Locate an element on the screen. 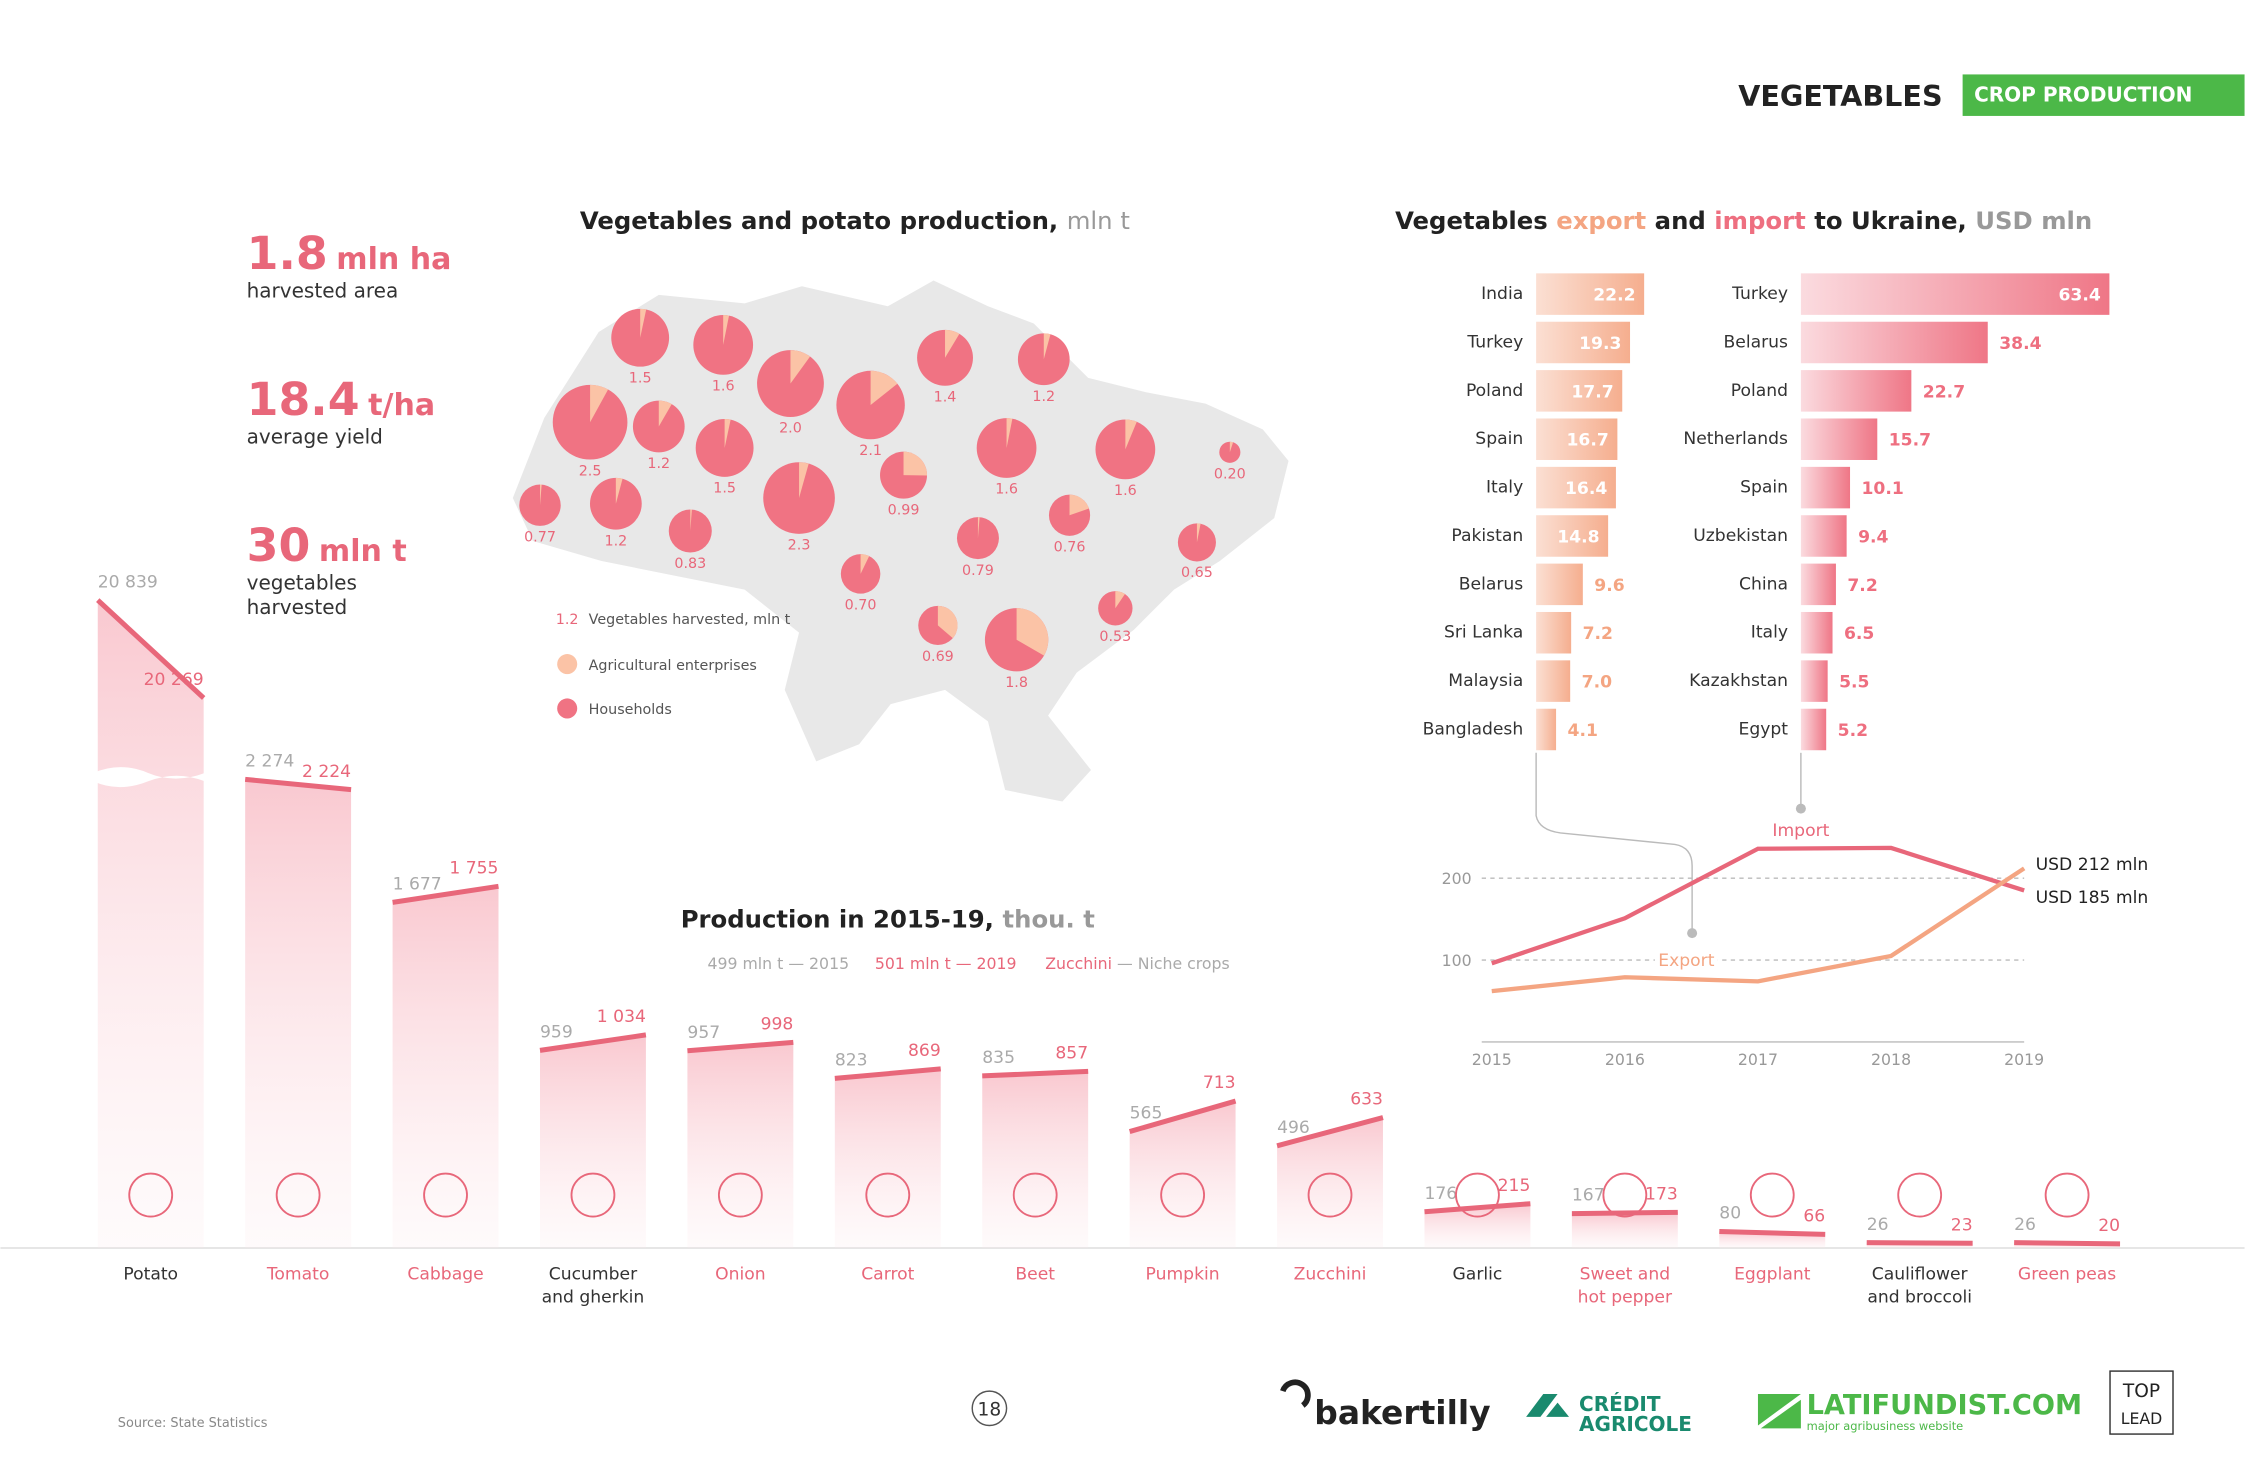 Image resolution: width=2245 pixels, height=1477 pixels. value-2015: 2 274 is located at coordinates (269, 761).